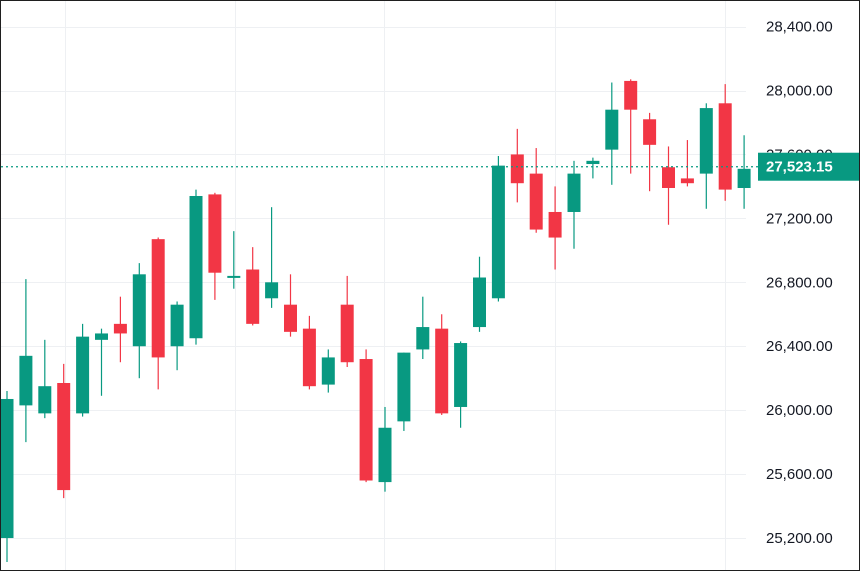  What do you see at coordinates (799, 27) in the screenshot?
I see `price-tick-label: 28,400.00` at bounding box center [799, 27].